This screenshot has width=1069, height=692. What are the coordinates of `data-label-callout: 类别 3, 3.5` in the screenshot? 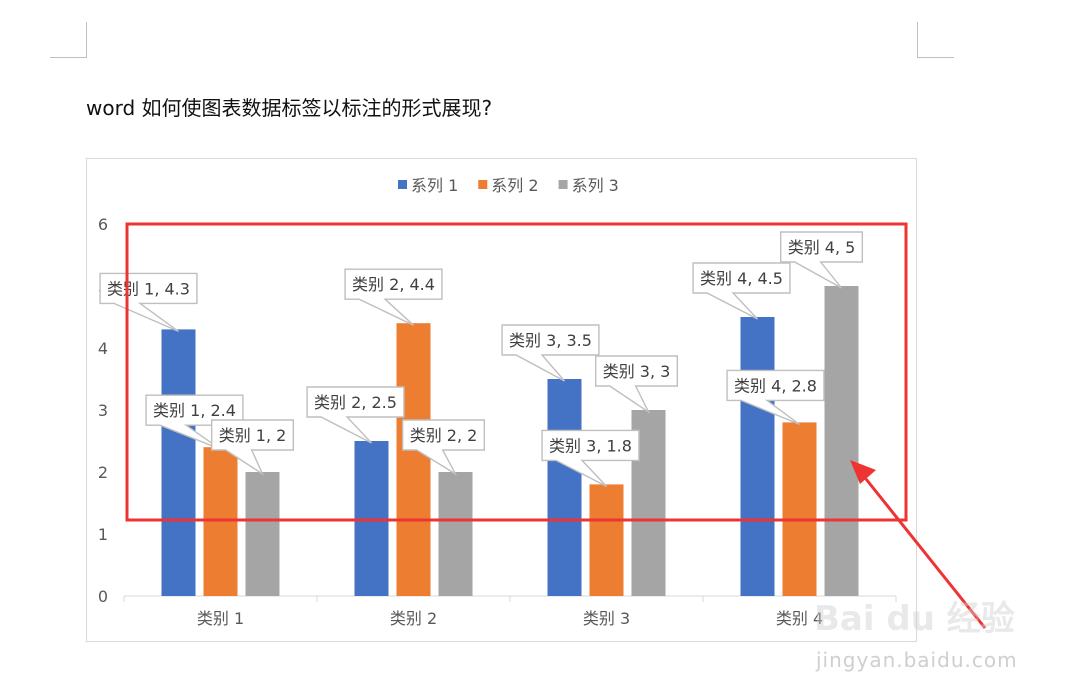 It's located at (550, 353).